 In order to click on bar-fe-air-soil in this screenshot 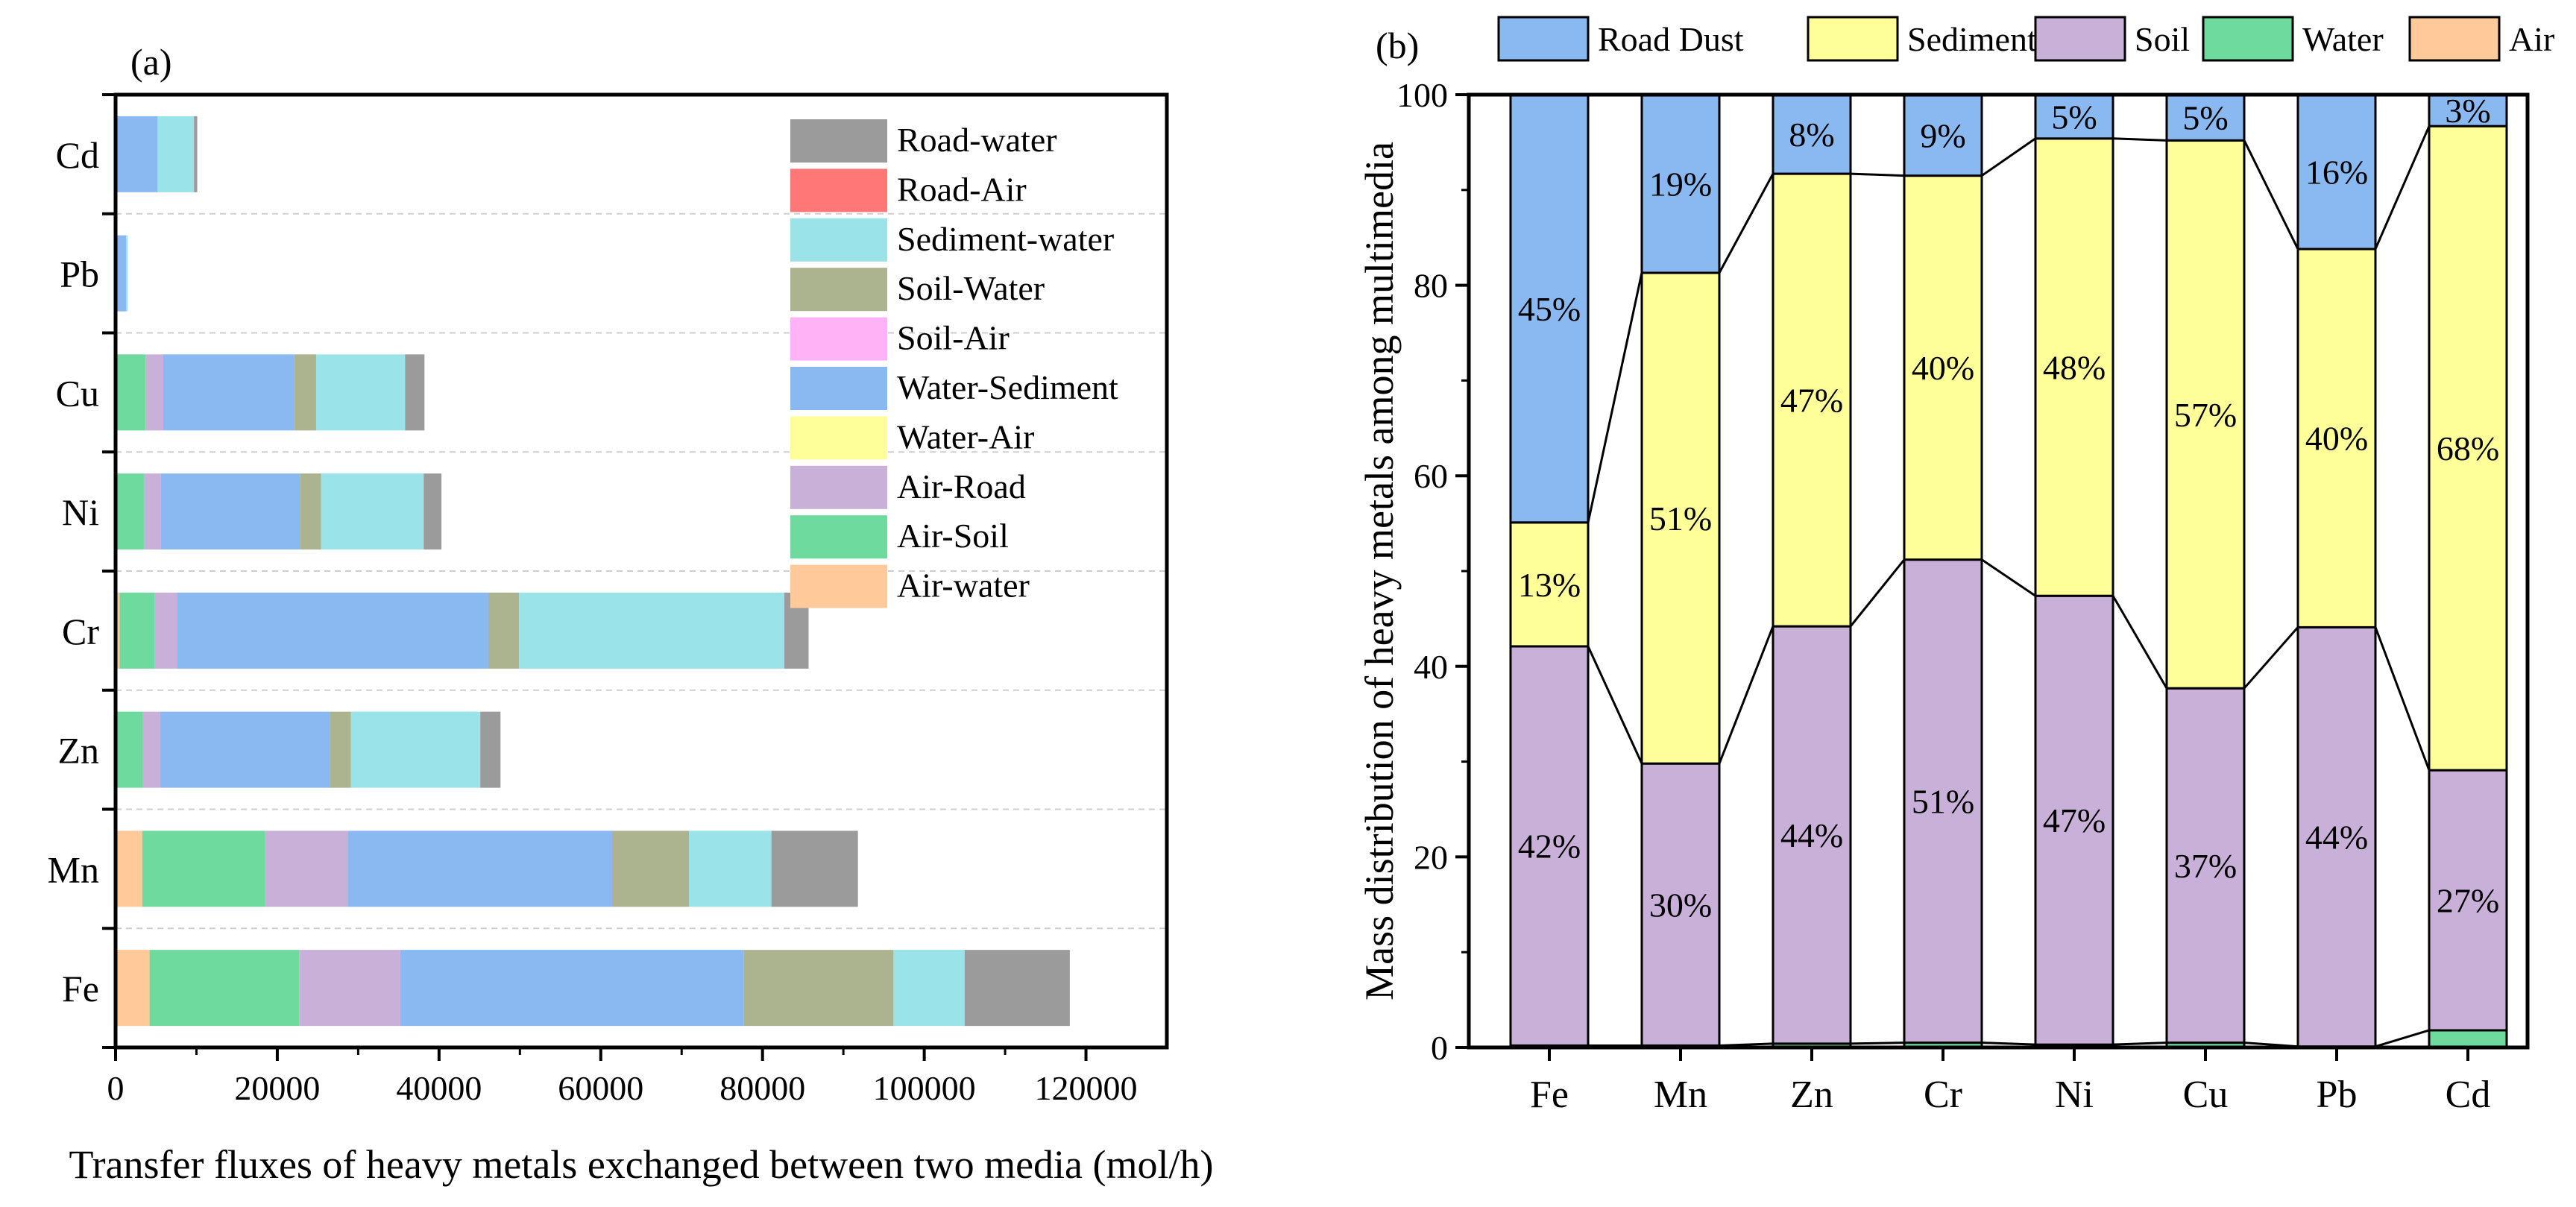, I will do `click(224, 988)`.